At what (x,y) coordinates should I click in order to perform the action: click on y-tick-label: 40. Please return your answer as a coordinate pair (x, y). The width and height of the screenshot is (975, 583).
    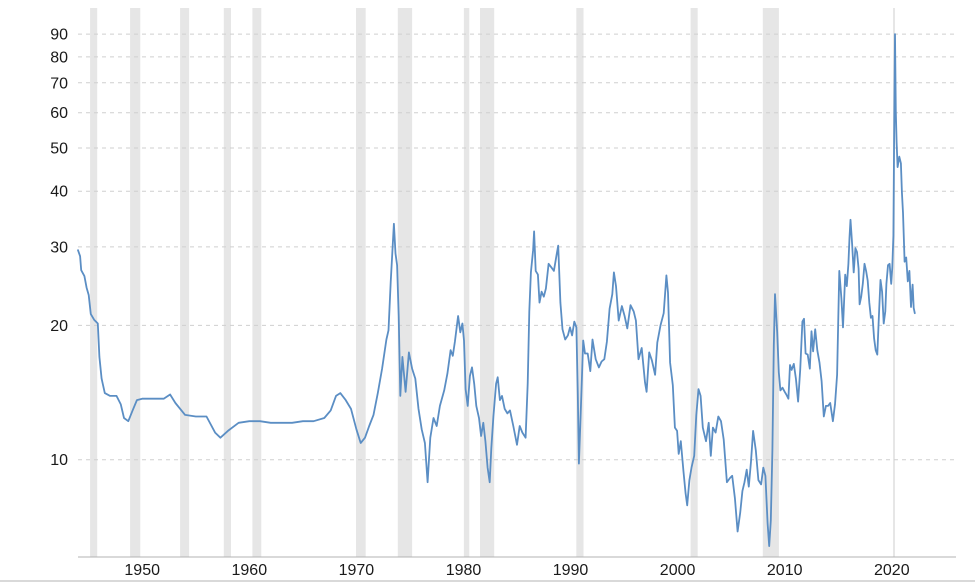
    Looking at the image, I should click on (59, 192).